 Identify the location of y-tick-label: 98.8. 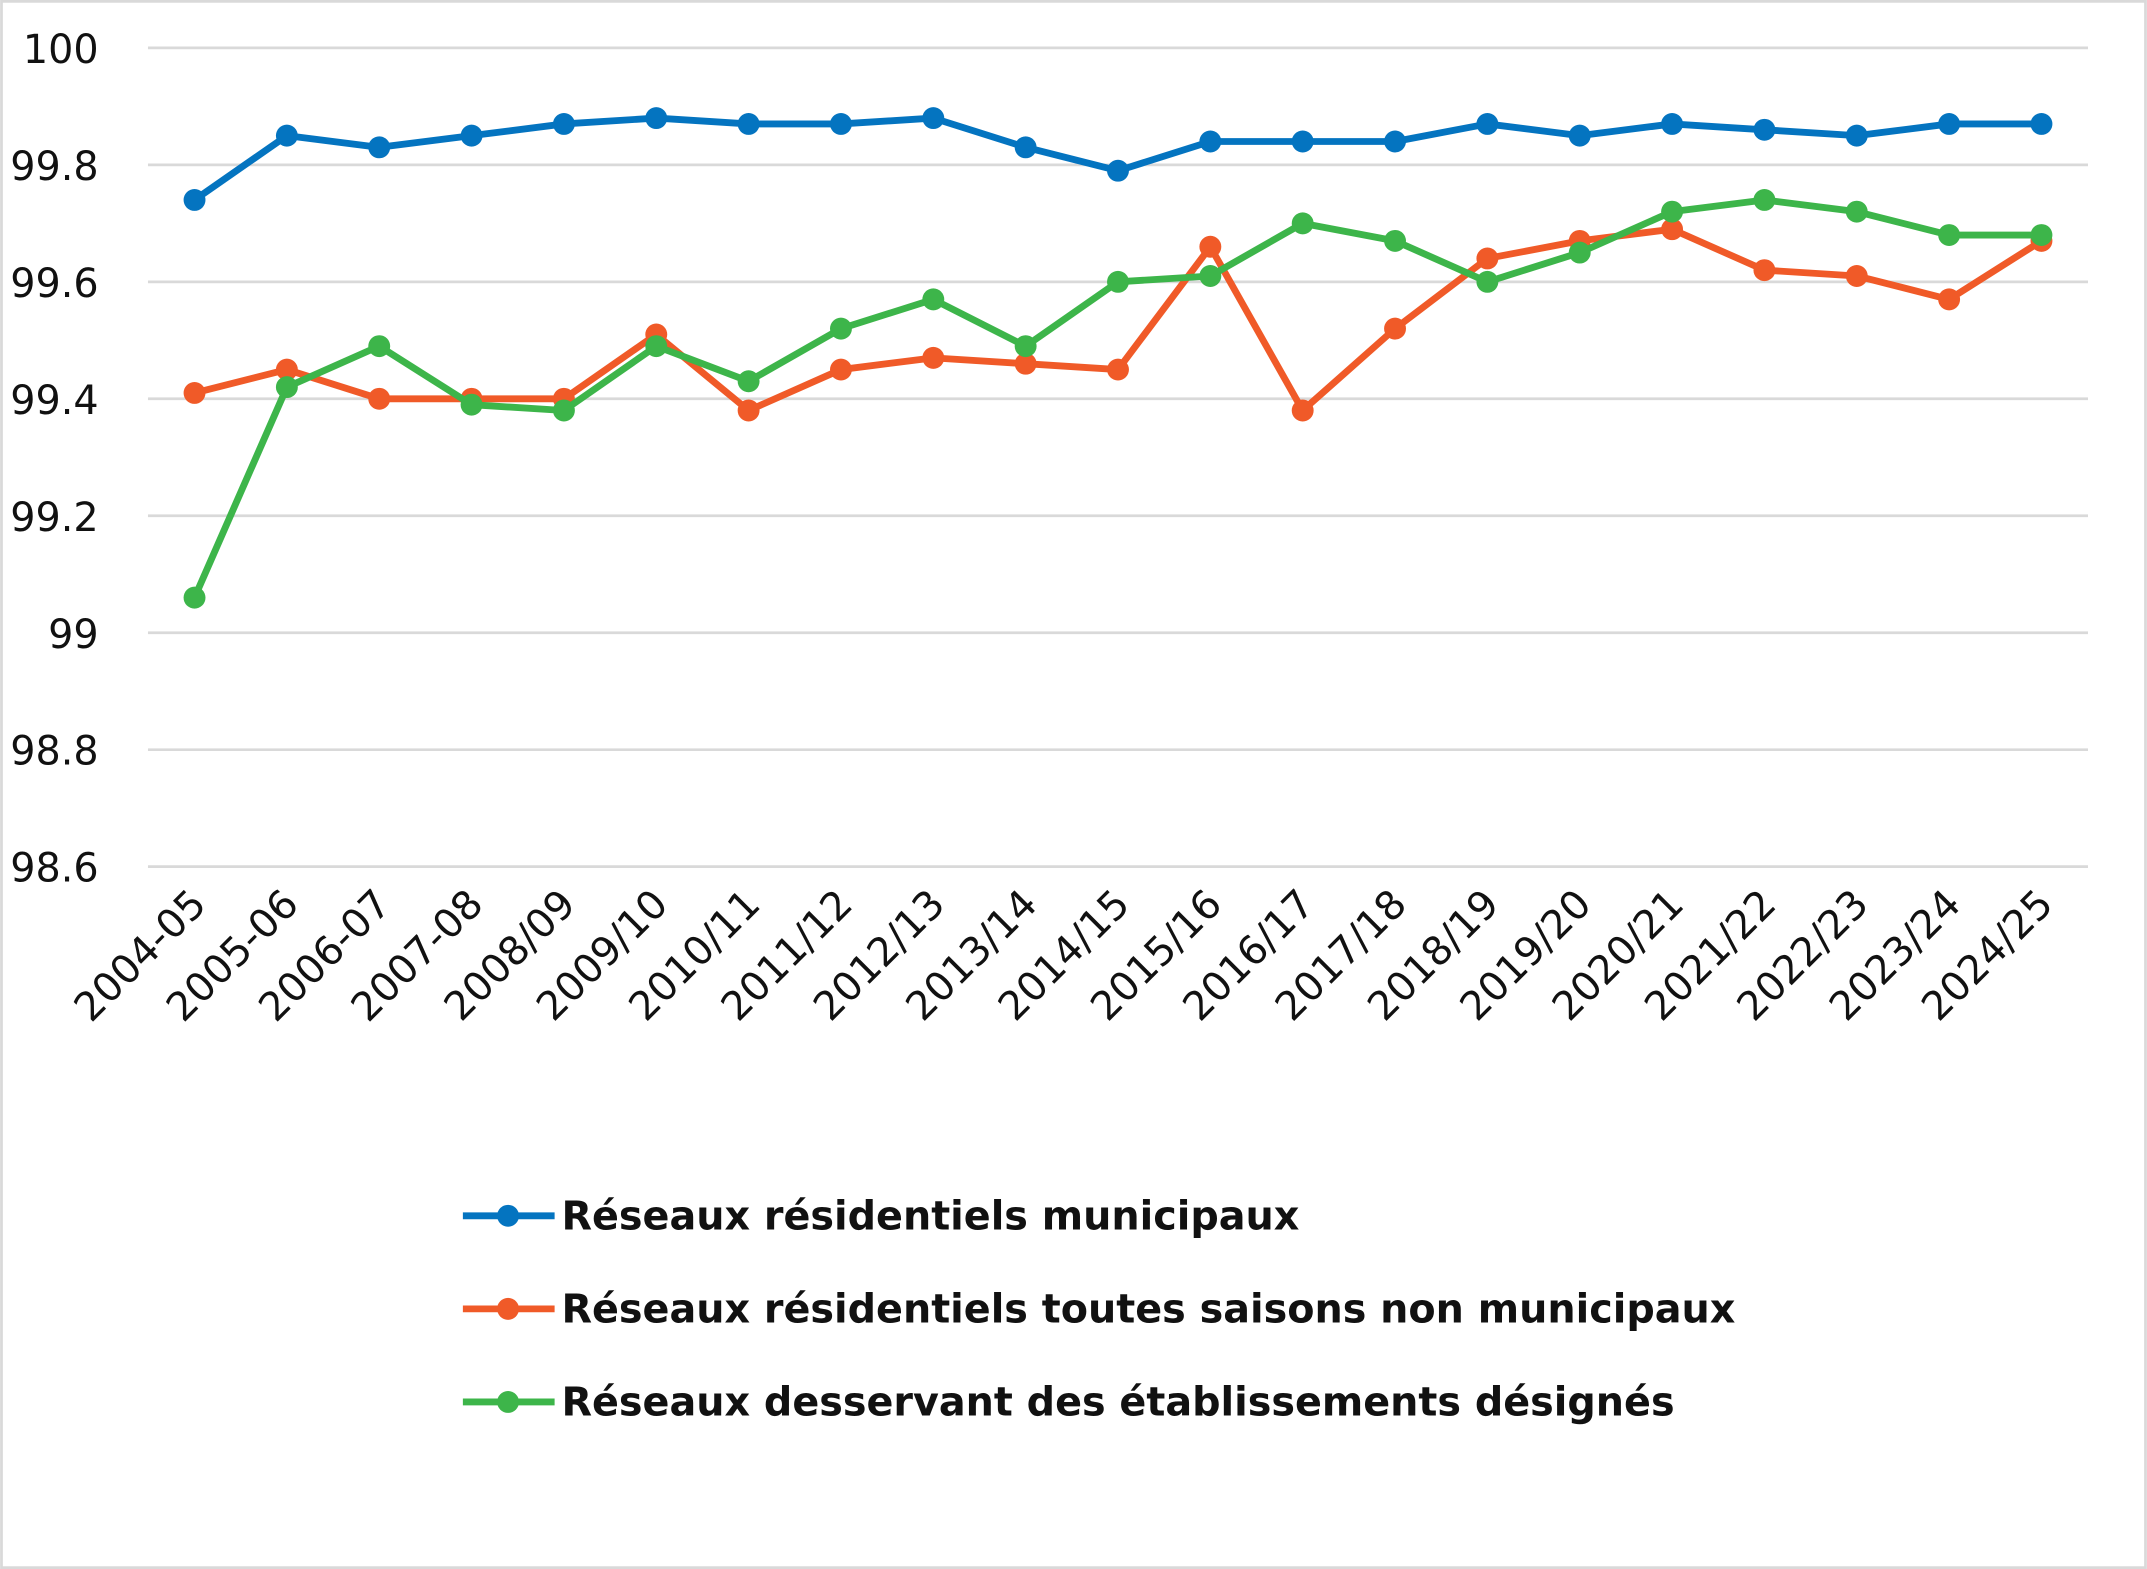
(54, 752).